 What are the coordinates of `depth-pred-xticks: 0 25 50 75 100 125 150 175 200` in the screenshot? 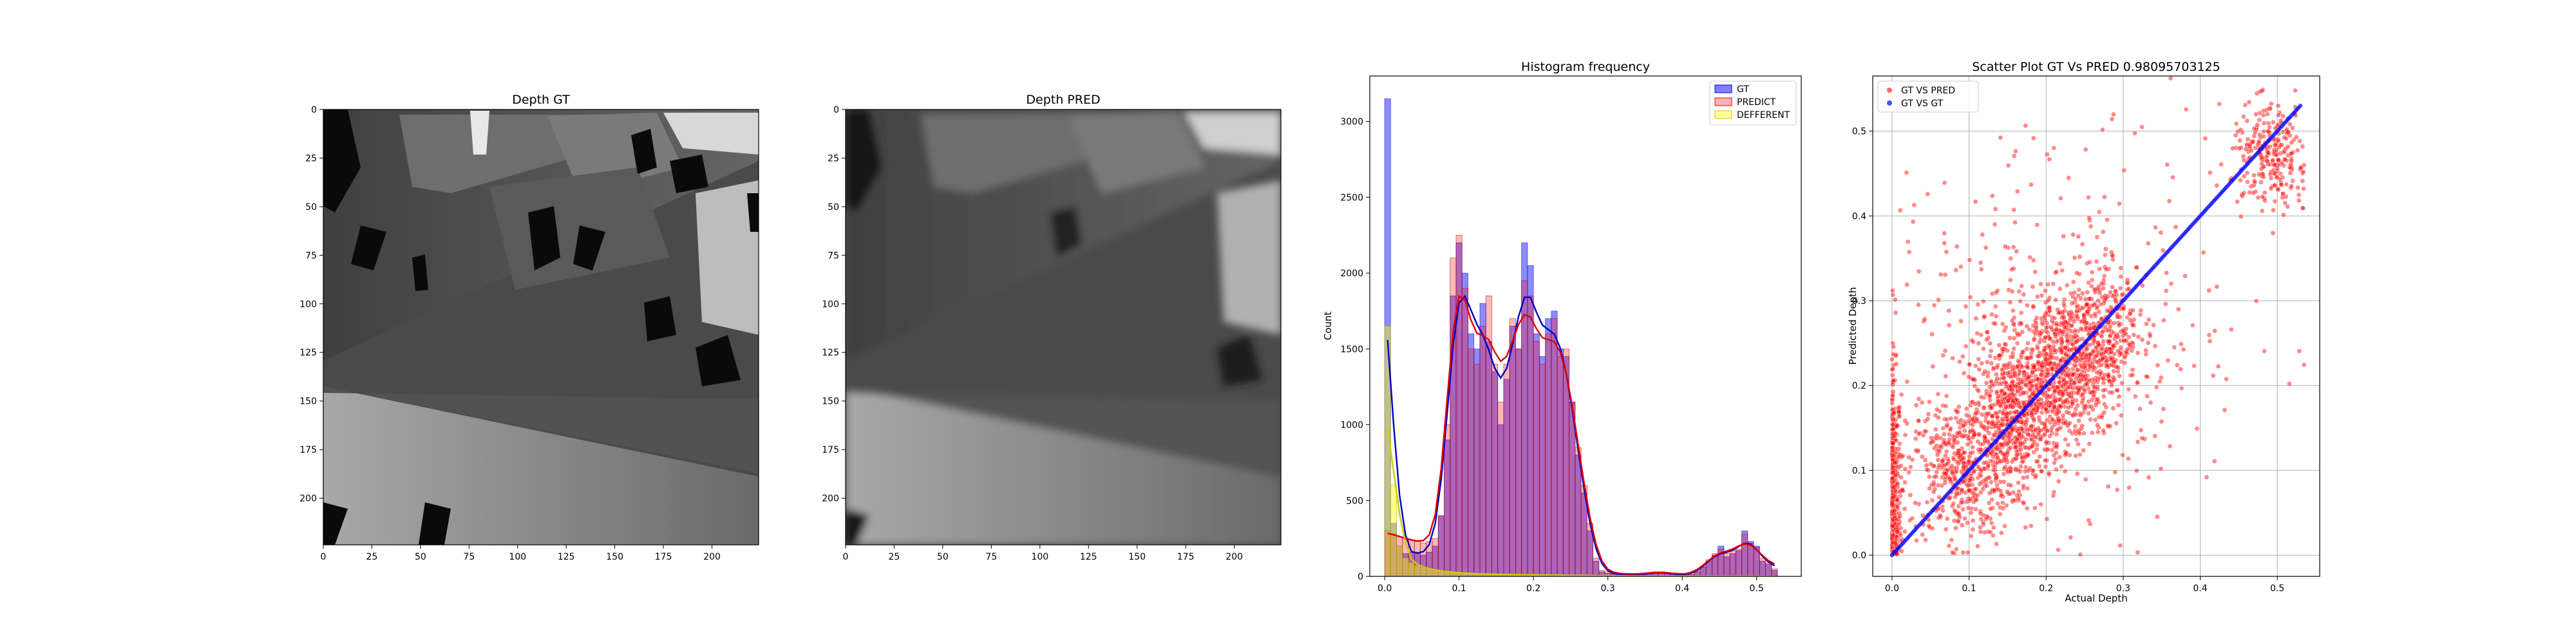 It's located at (1043, 554).